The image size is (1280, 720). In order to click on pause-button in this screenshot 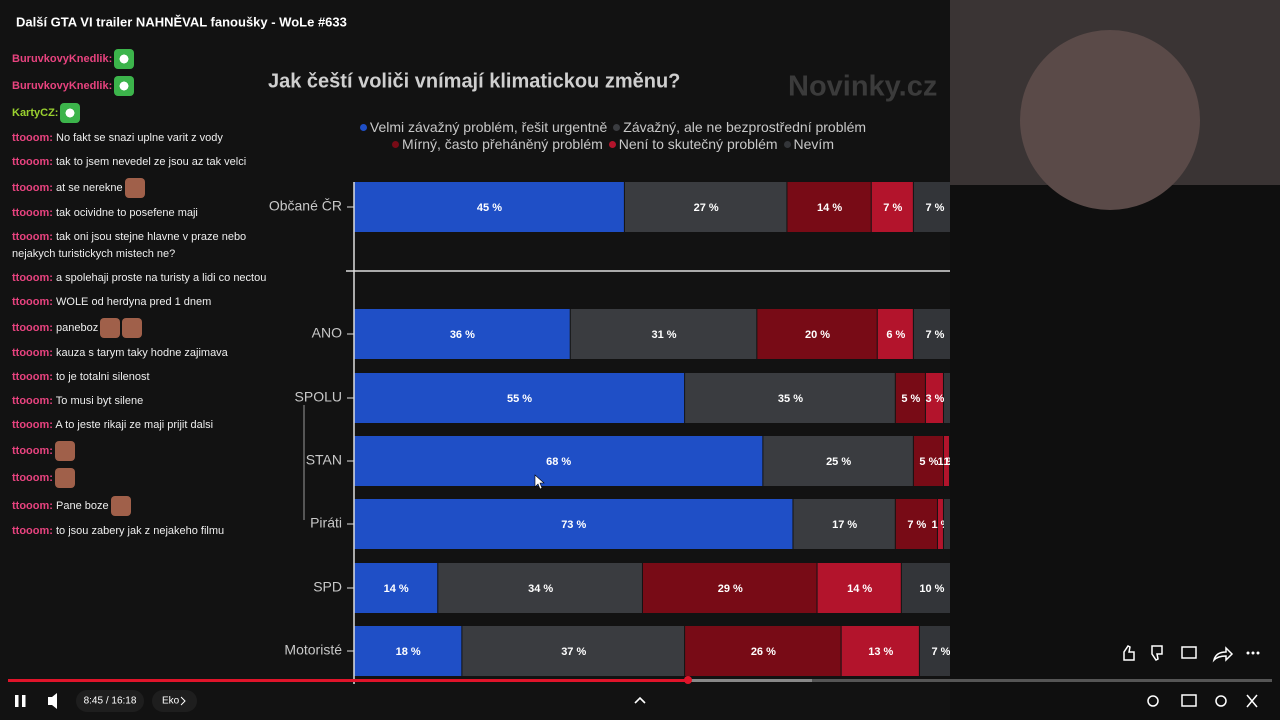, I will do `click(17, 701)`.